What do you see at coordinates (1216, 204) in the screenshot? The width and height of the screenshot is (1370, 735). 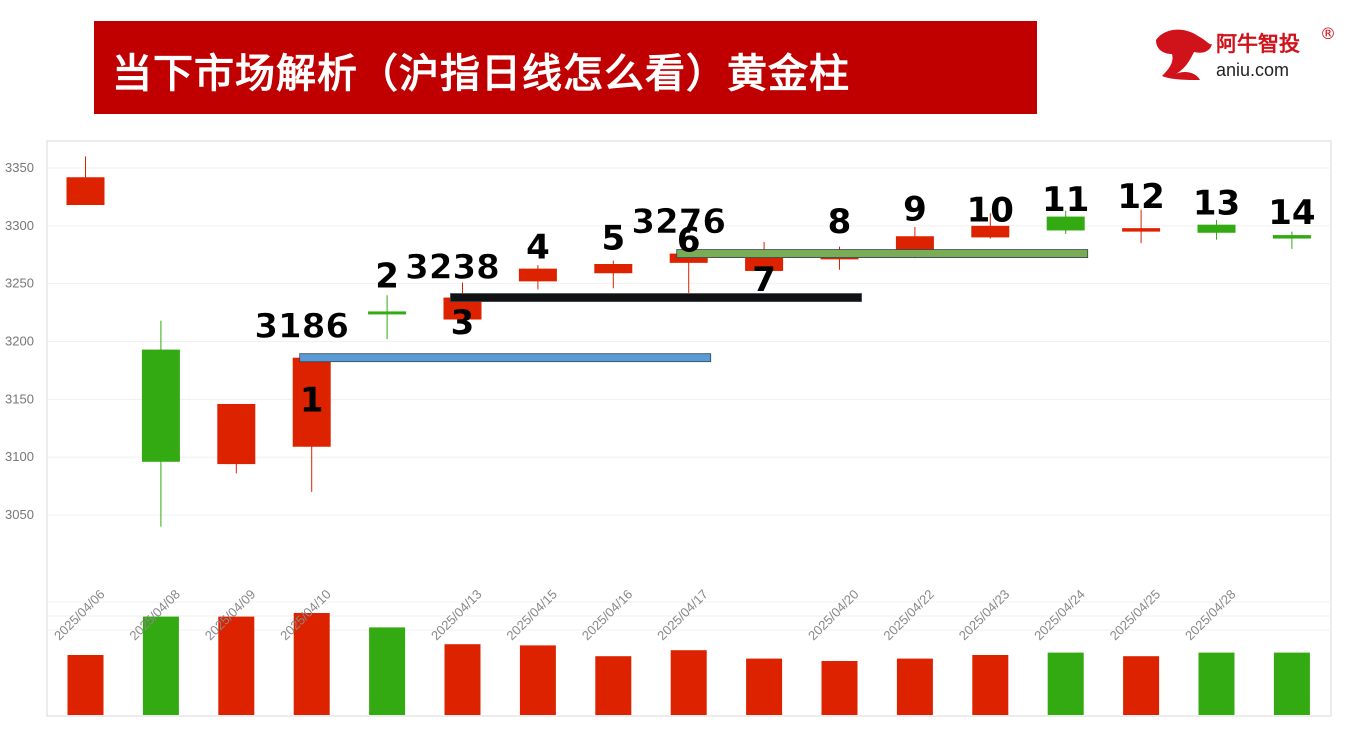 I see `candle-number-label: 13` at bounding box center [1216, 204].